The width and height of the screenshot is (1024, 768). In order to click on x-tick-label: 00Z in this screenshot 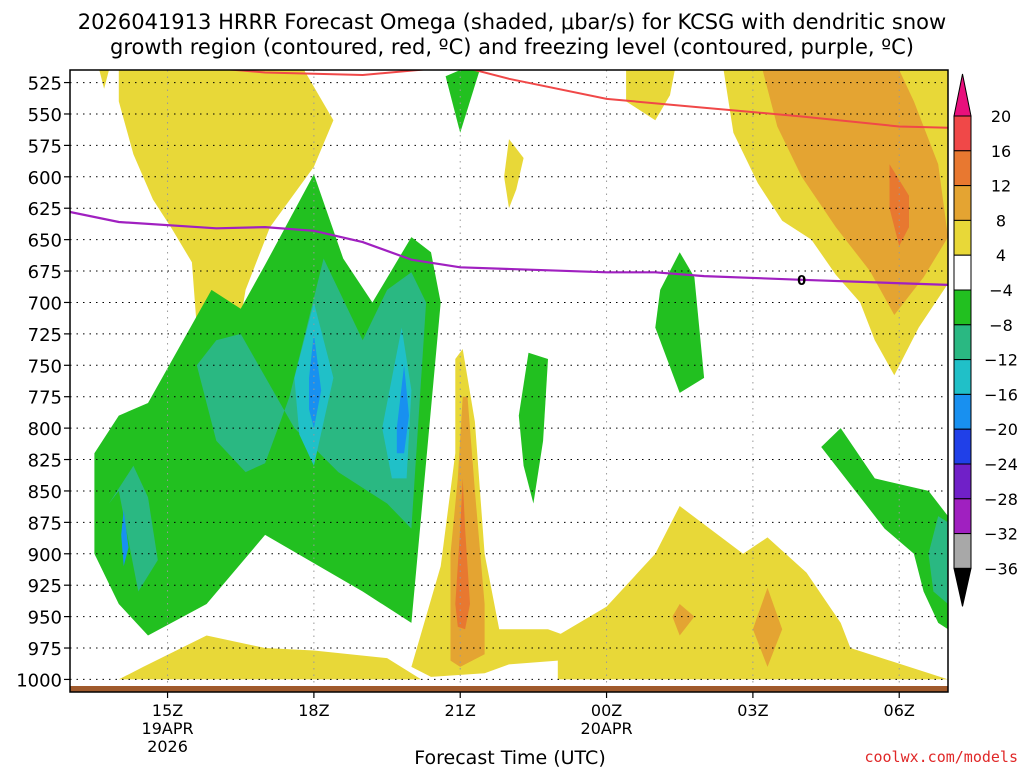, I will do `click(606, 710)`.